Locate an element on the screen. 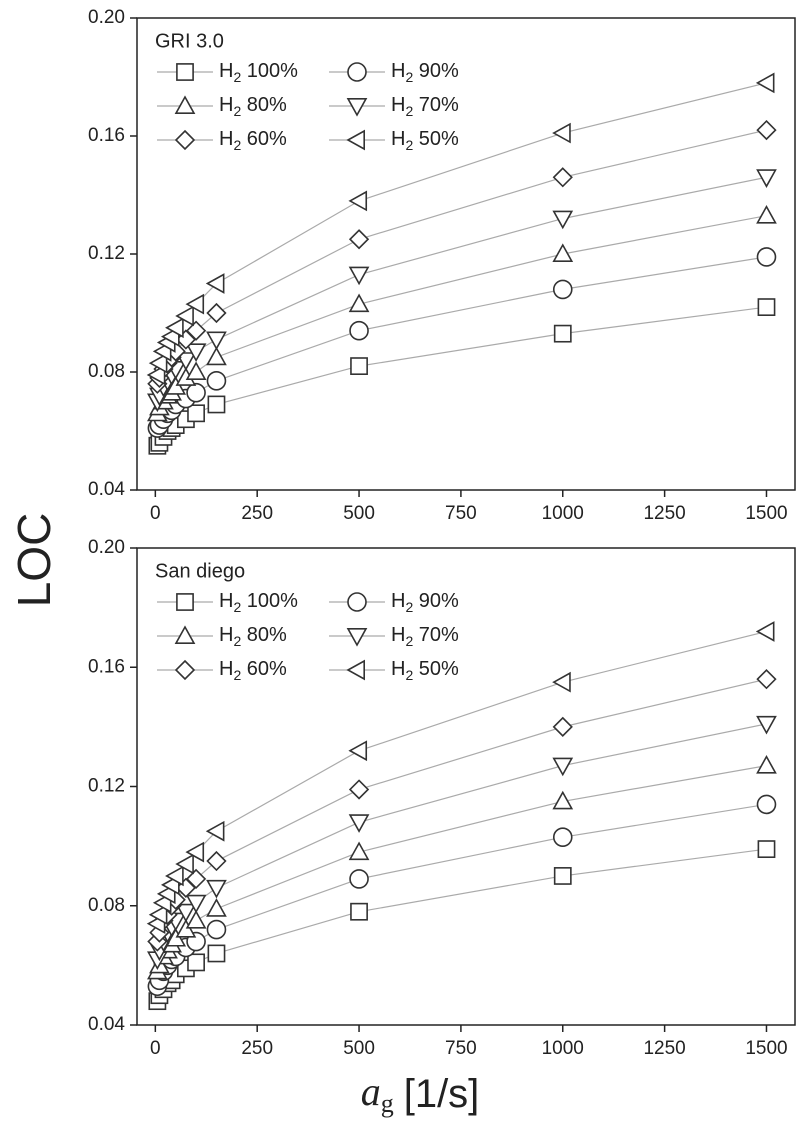 This screenshot has width=800, height=1130. y-axis-label: LOC is located at coordinates (34, 560).